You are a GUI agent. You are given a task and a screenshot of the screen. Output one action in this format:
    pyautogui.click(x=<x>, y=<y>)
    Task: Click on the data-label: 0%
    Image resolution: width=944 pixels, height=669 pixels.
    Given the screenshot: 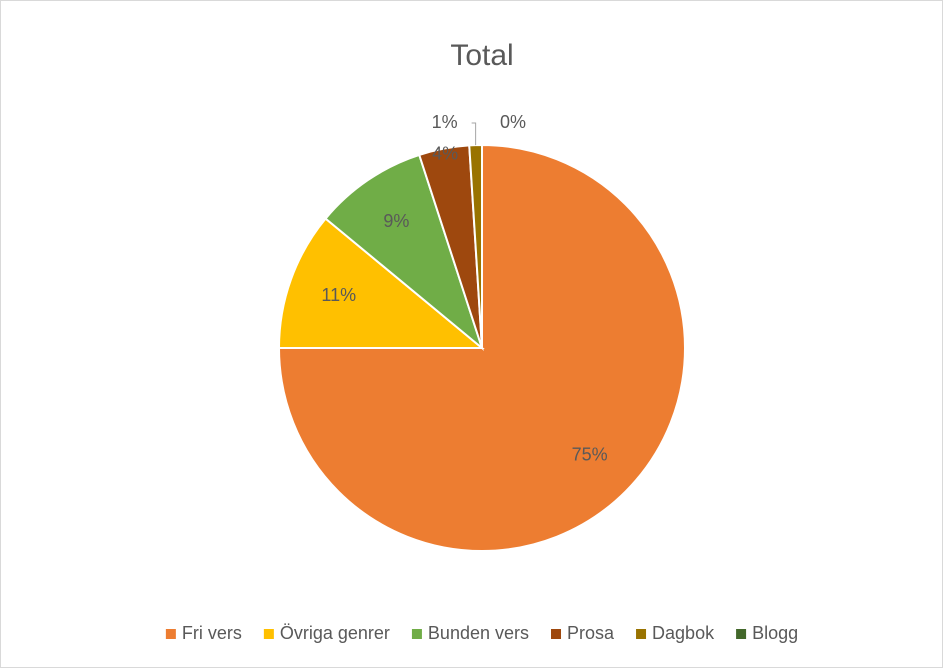 What is the action you would take?
    pyautogui.click(x=513, y=122)
    